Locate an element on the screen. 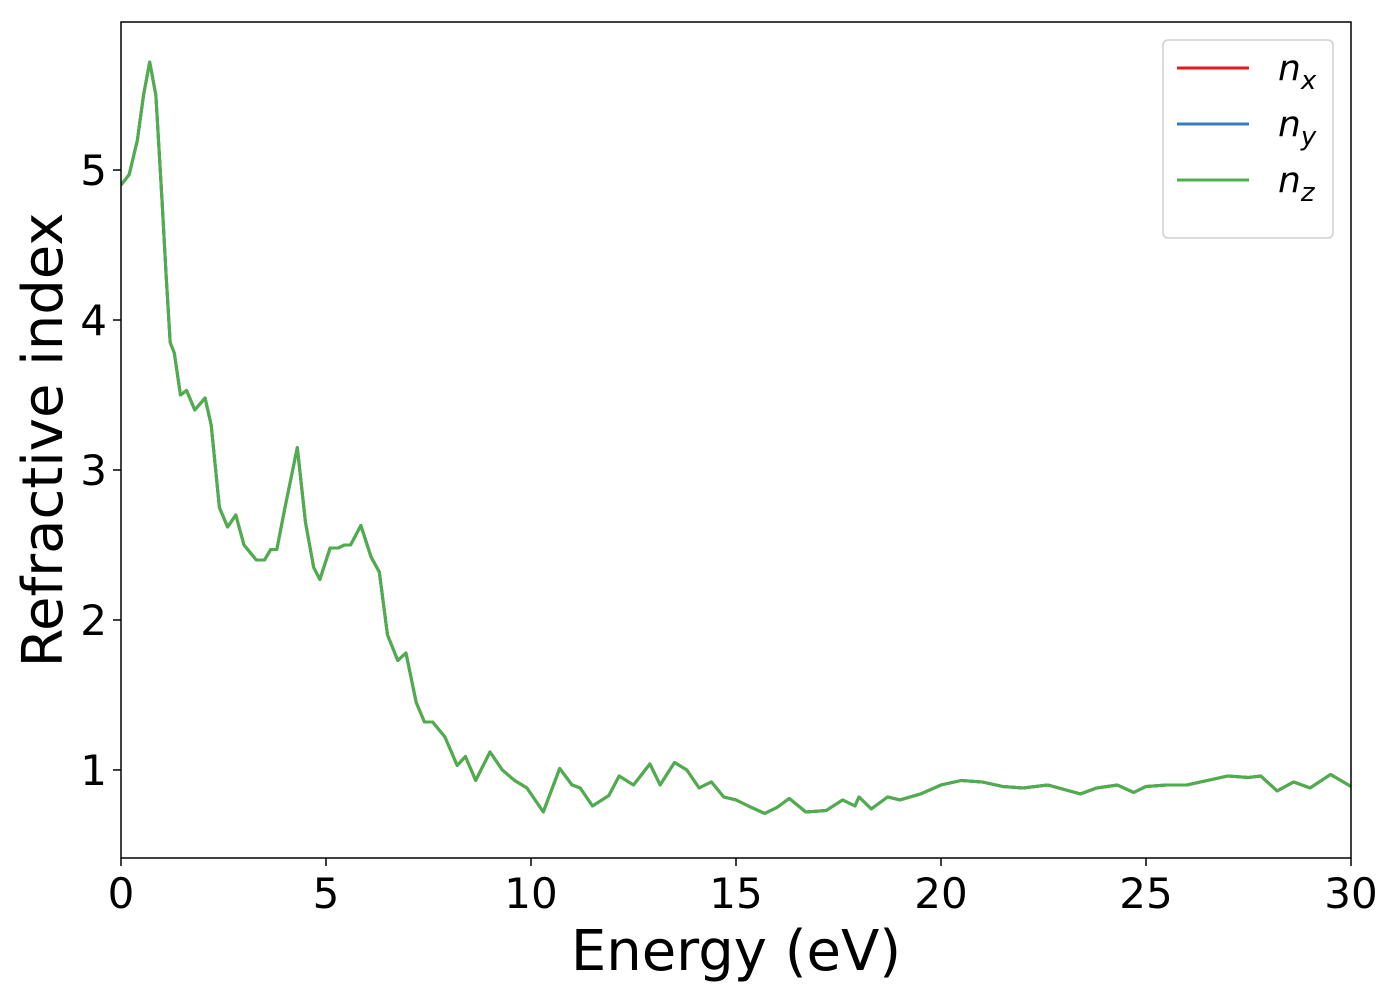 This screenshot has height=1000, width=1400. y-tick-label: 3 is located at coordinates (93, 470).